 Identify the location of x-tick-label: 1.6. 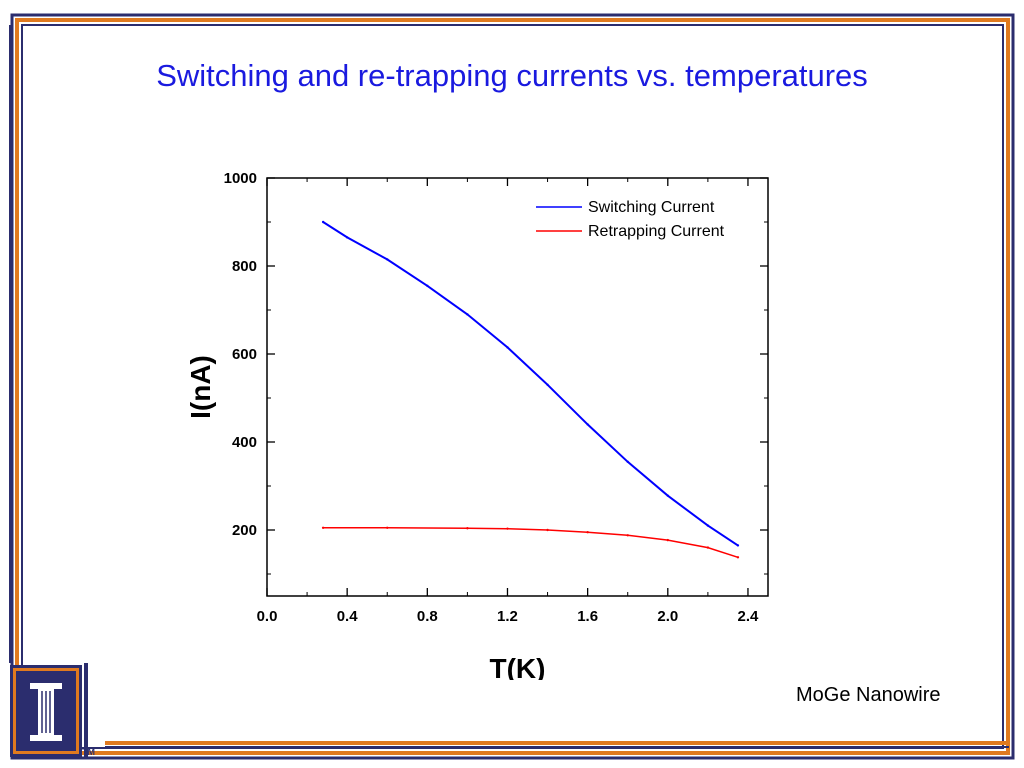
(587, 616).